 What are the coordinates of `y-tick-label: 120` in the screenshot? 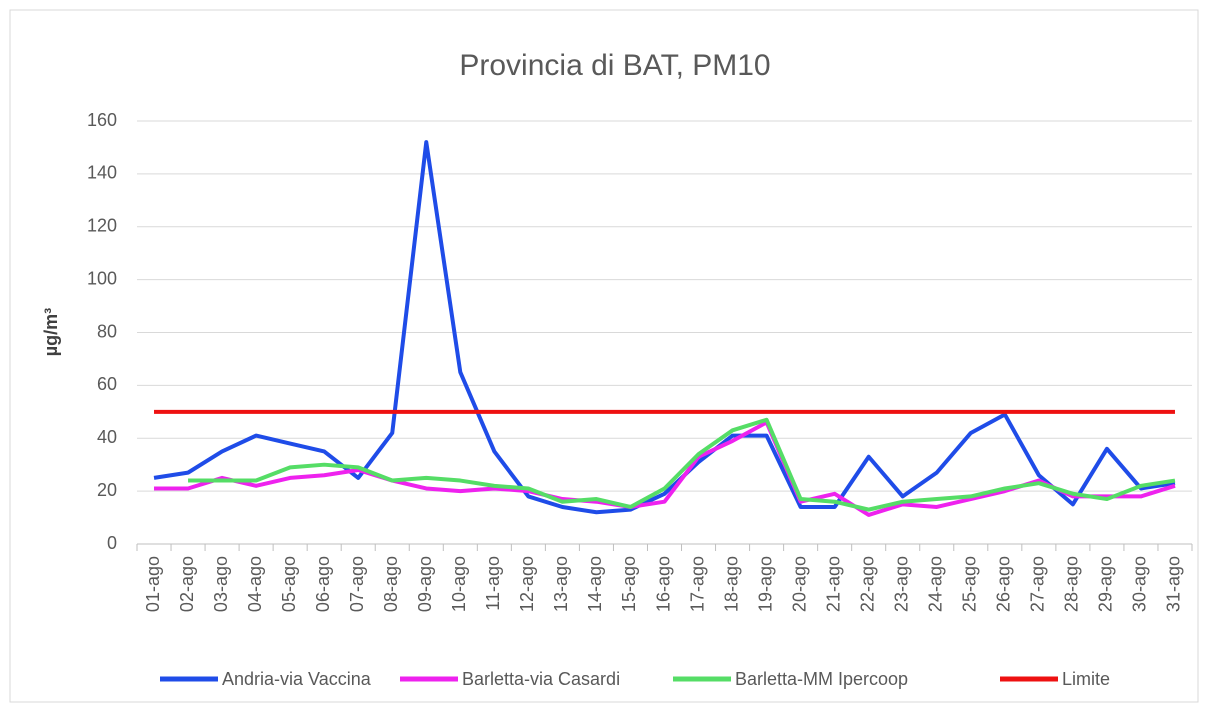 It's located at (102, 226).